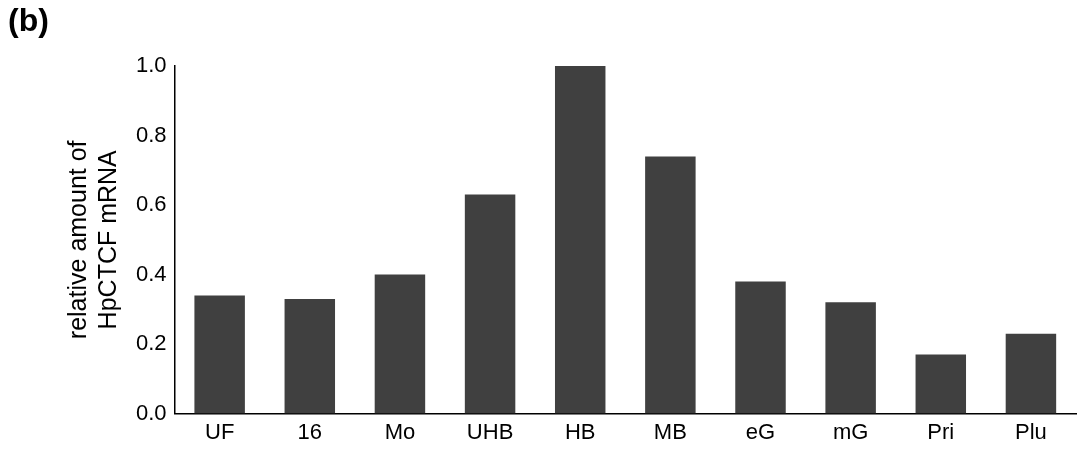 The image size is (1084, 454). Describe the element at coordinates (760, 431) in the screenshot. I see `x-tick-label: eG` at that location.